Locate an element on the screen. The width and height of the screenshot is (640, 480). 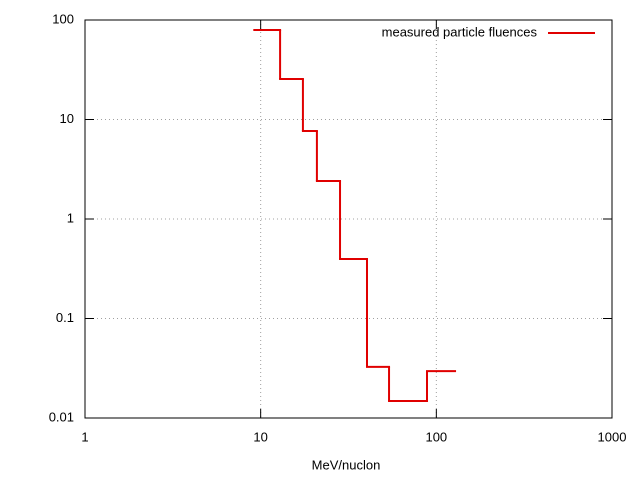
x-tick-label: 100 is located at coordinates (436, 436).